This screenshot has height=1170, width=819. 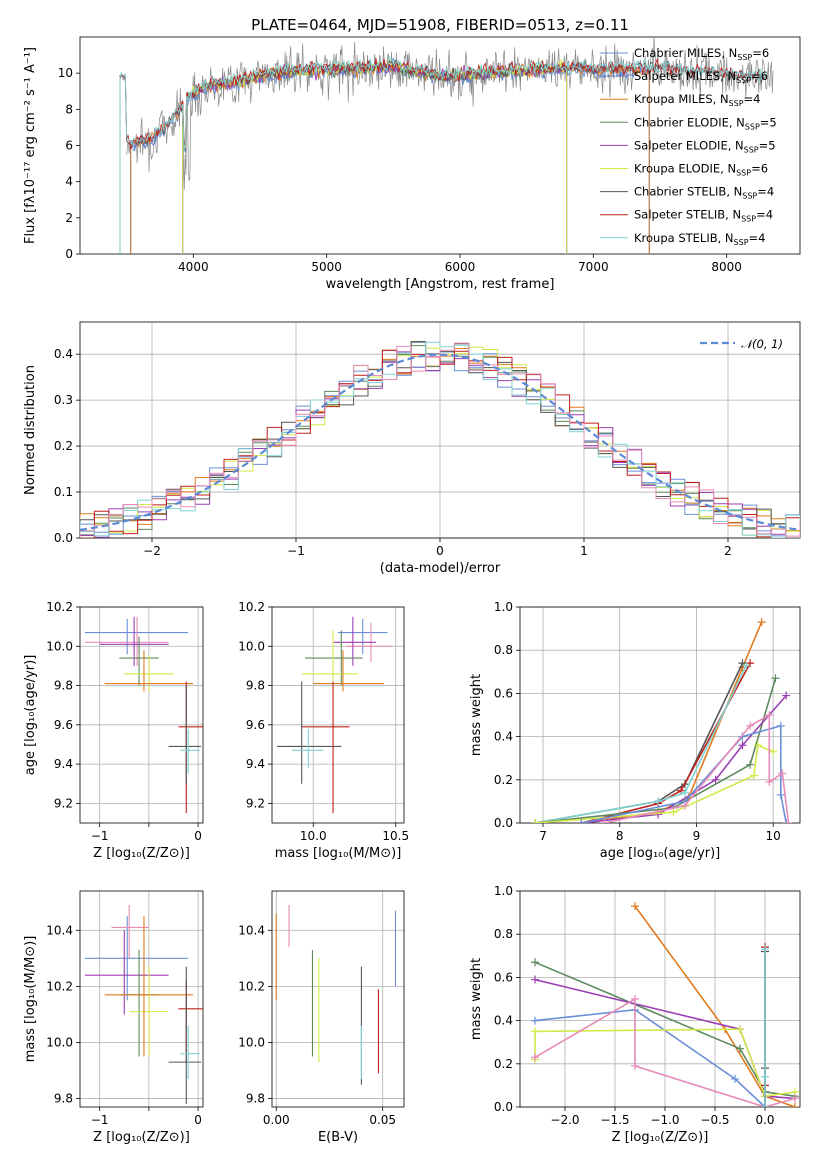 What do you see at coordinates (30, 715) in the screenshot?
I see `y-axis-label: age [log₁₀(age/yr)]` at bounding box center [30, 715].